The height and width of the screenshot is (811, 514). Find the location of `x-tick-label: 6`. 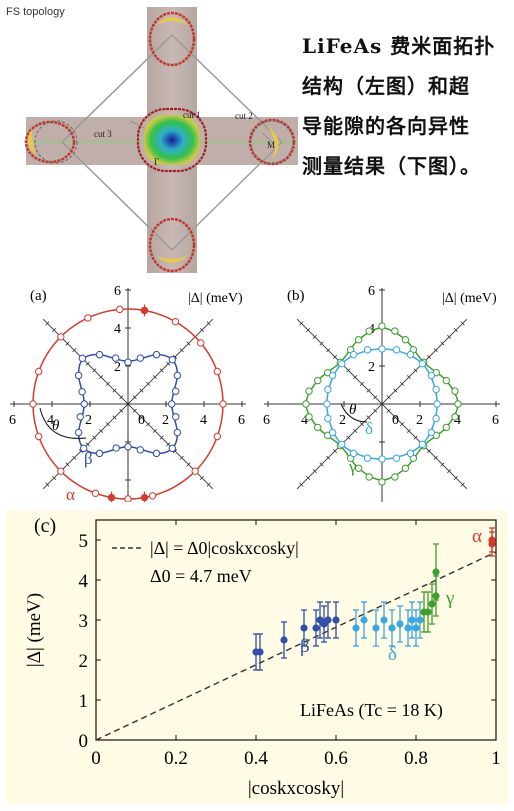

x-tick-label: 6 is located at coordinates (495, 420).